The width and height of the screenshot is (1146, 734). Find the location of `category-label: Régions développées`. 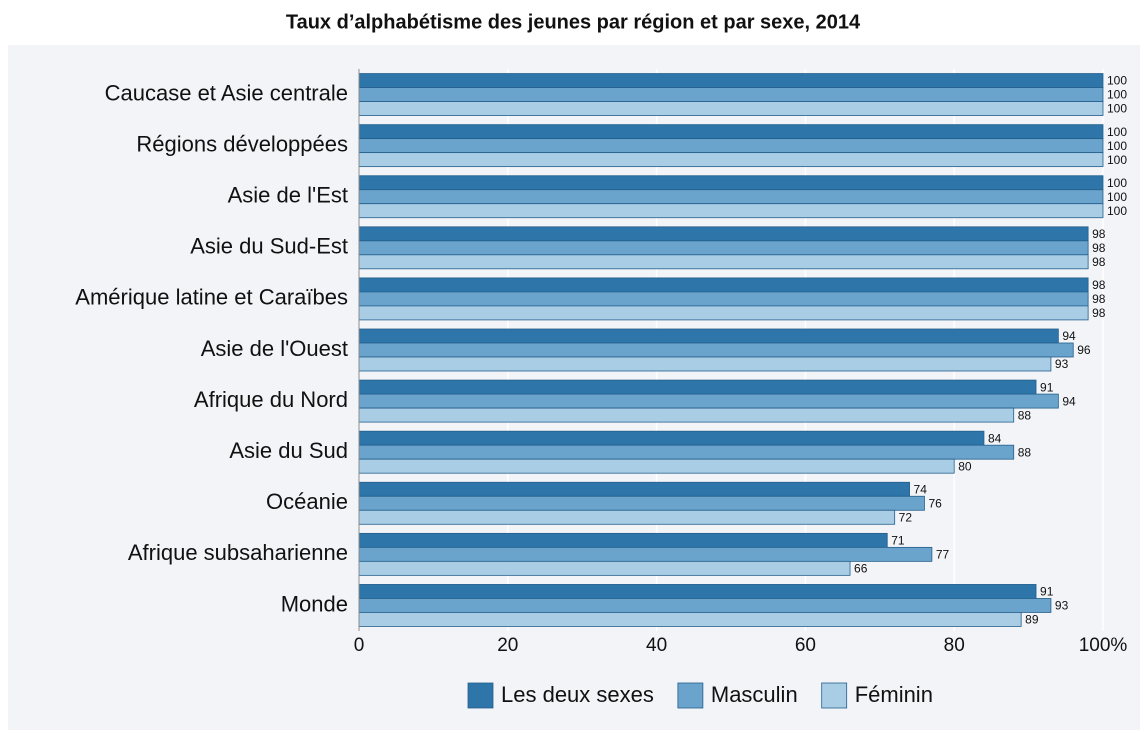

category-label: Régions développées is located at coordinates (242, 143).